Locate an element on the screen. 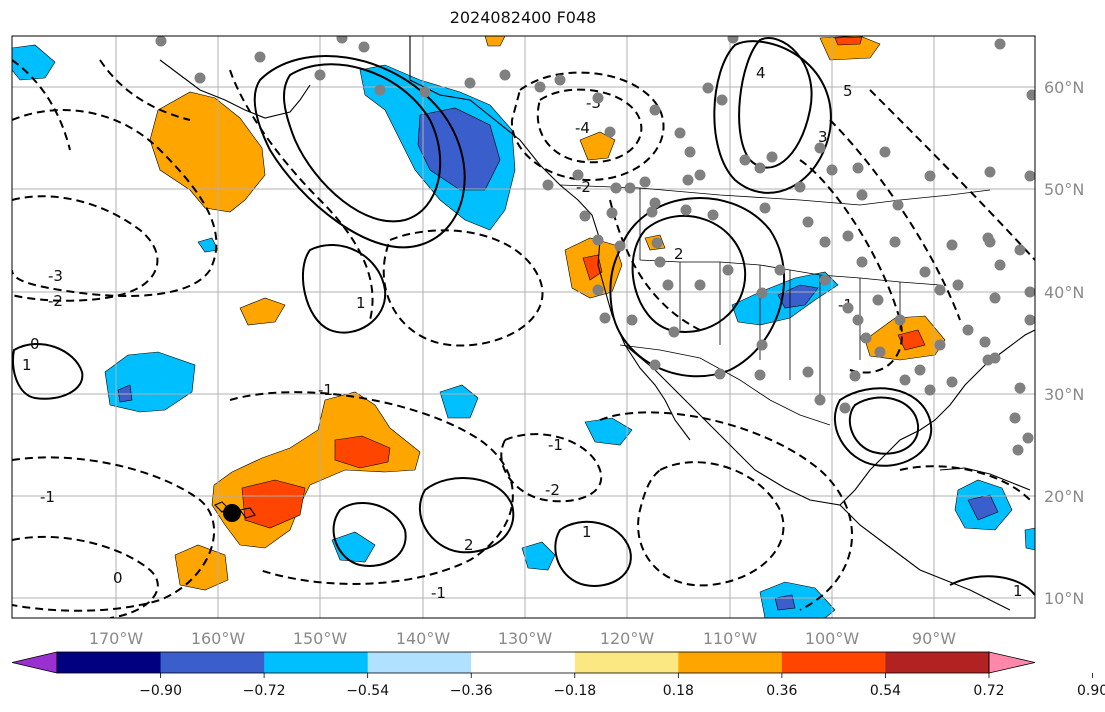  lon-tick-label: 100°W is located at coordinates (832, 638).